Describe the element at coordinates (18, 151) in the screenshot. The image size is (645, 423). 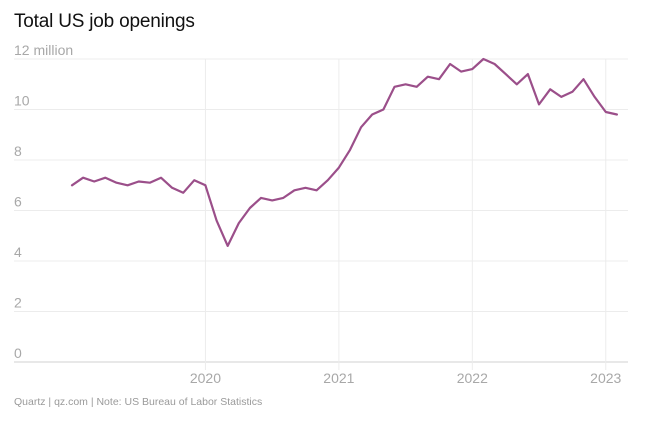
I see `y-tick-label: 8` at that location.